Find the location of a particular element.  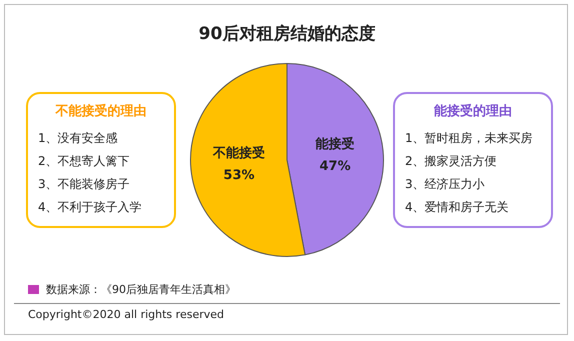

text: 4、爱情和房子无关 is located at coordinates (457, 207).